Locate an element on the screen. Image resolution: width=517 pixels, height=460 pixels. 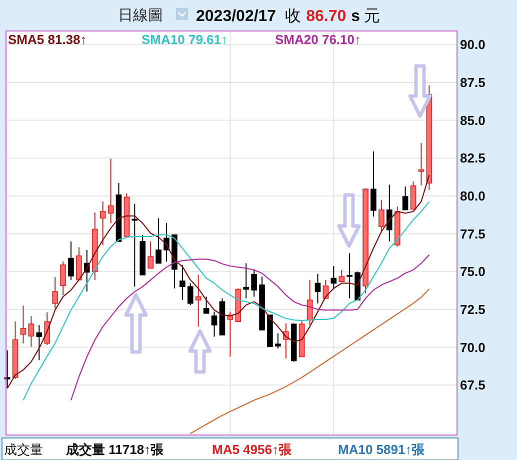
y-tick-label: 87.5 is located at coordinates (473, 82).